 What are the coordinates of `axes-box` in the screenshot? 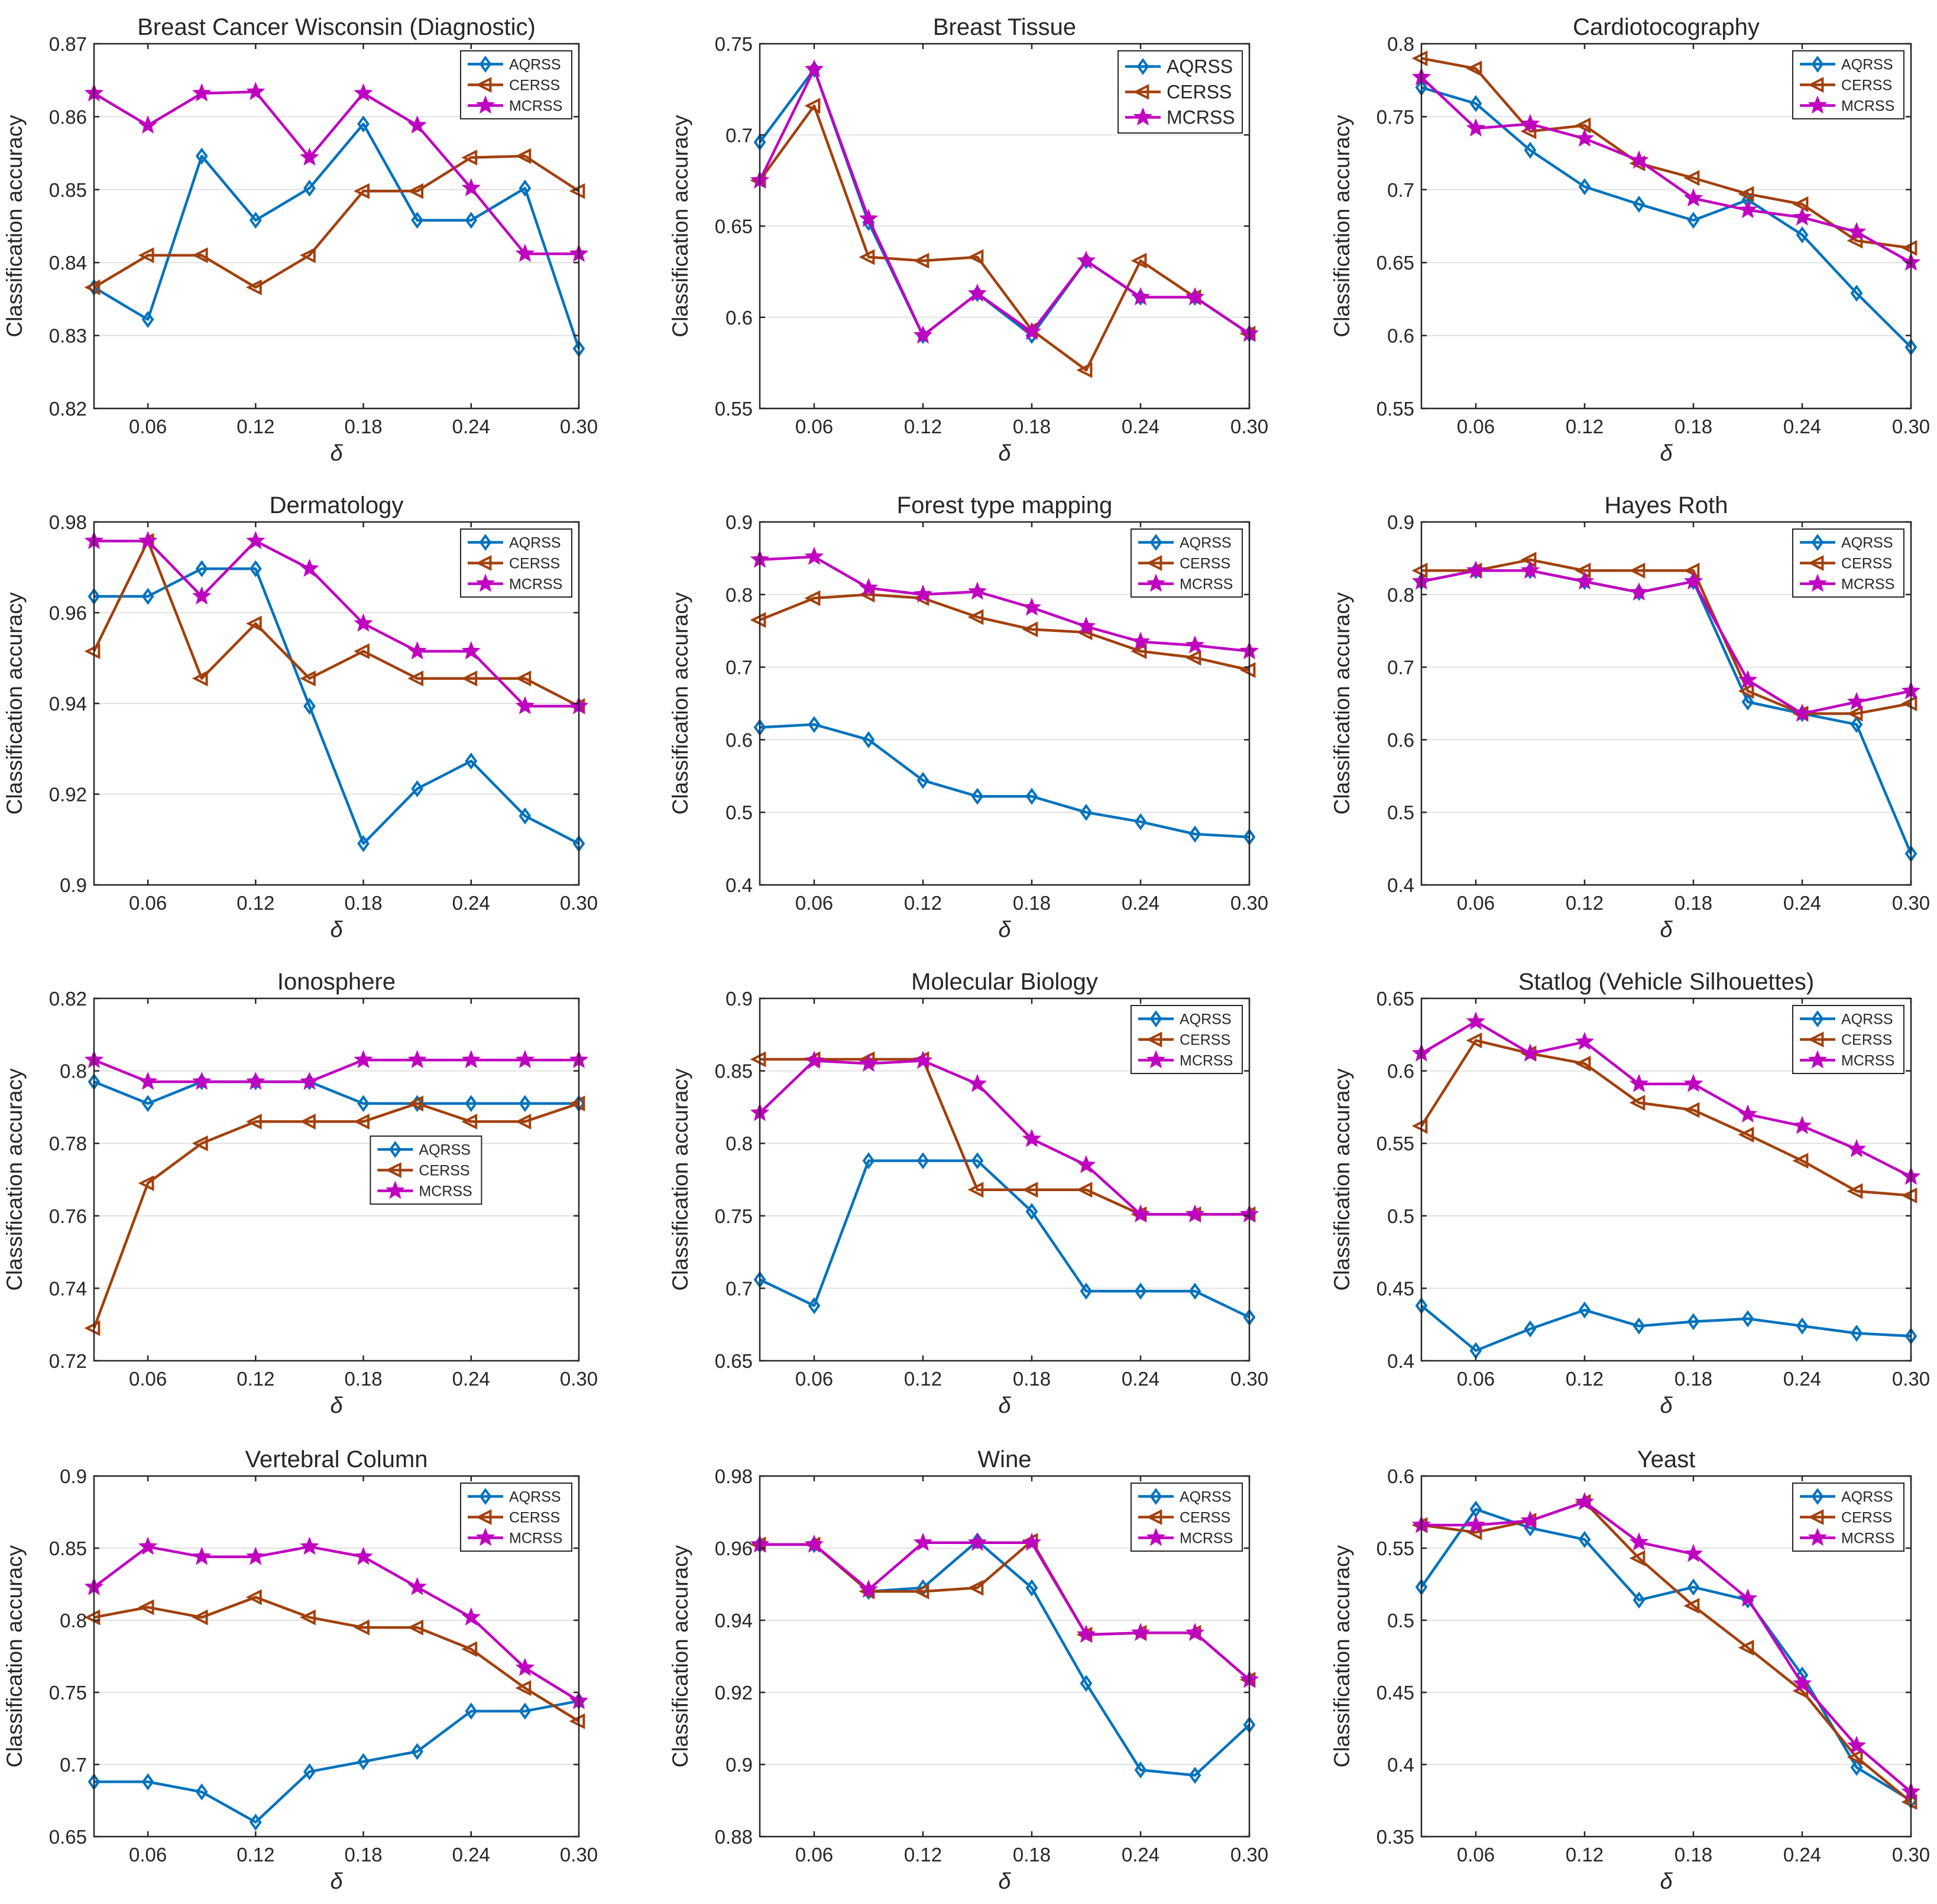 It's located at (1666, 704).